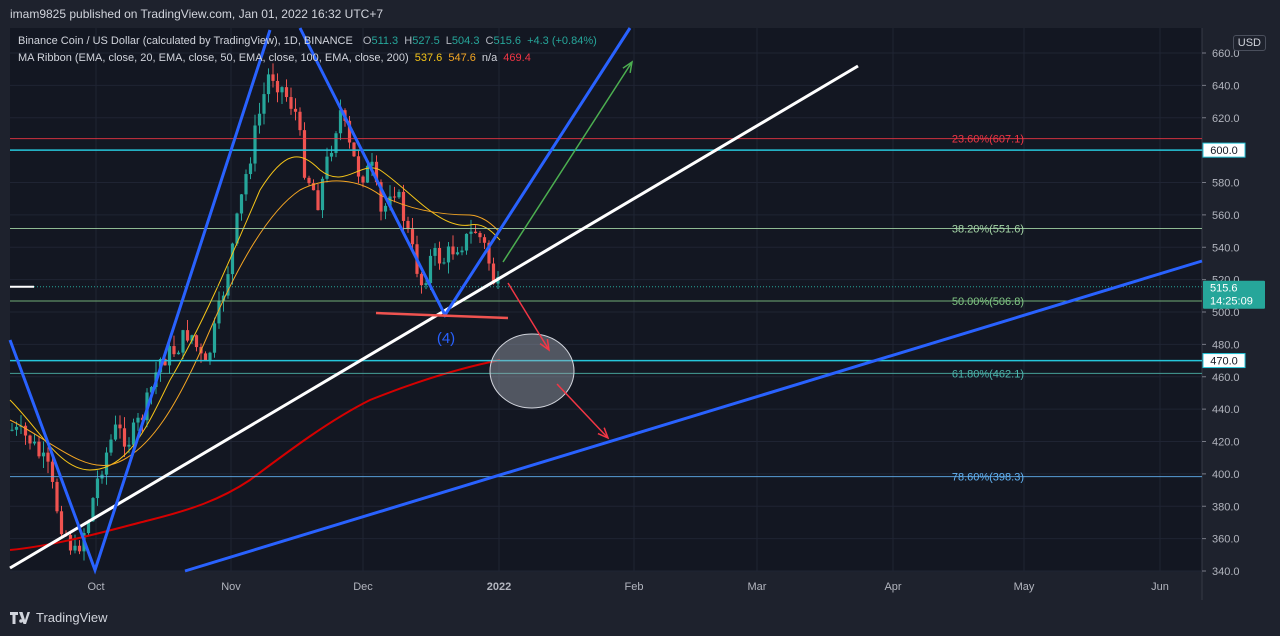 This screenshot has width=1280, height=636. Describe the element at coordinates (988, 374) in the screenshot. I see `fib-level-label: 61.80%(462.1)` at that location.